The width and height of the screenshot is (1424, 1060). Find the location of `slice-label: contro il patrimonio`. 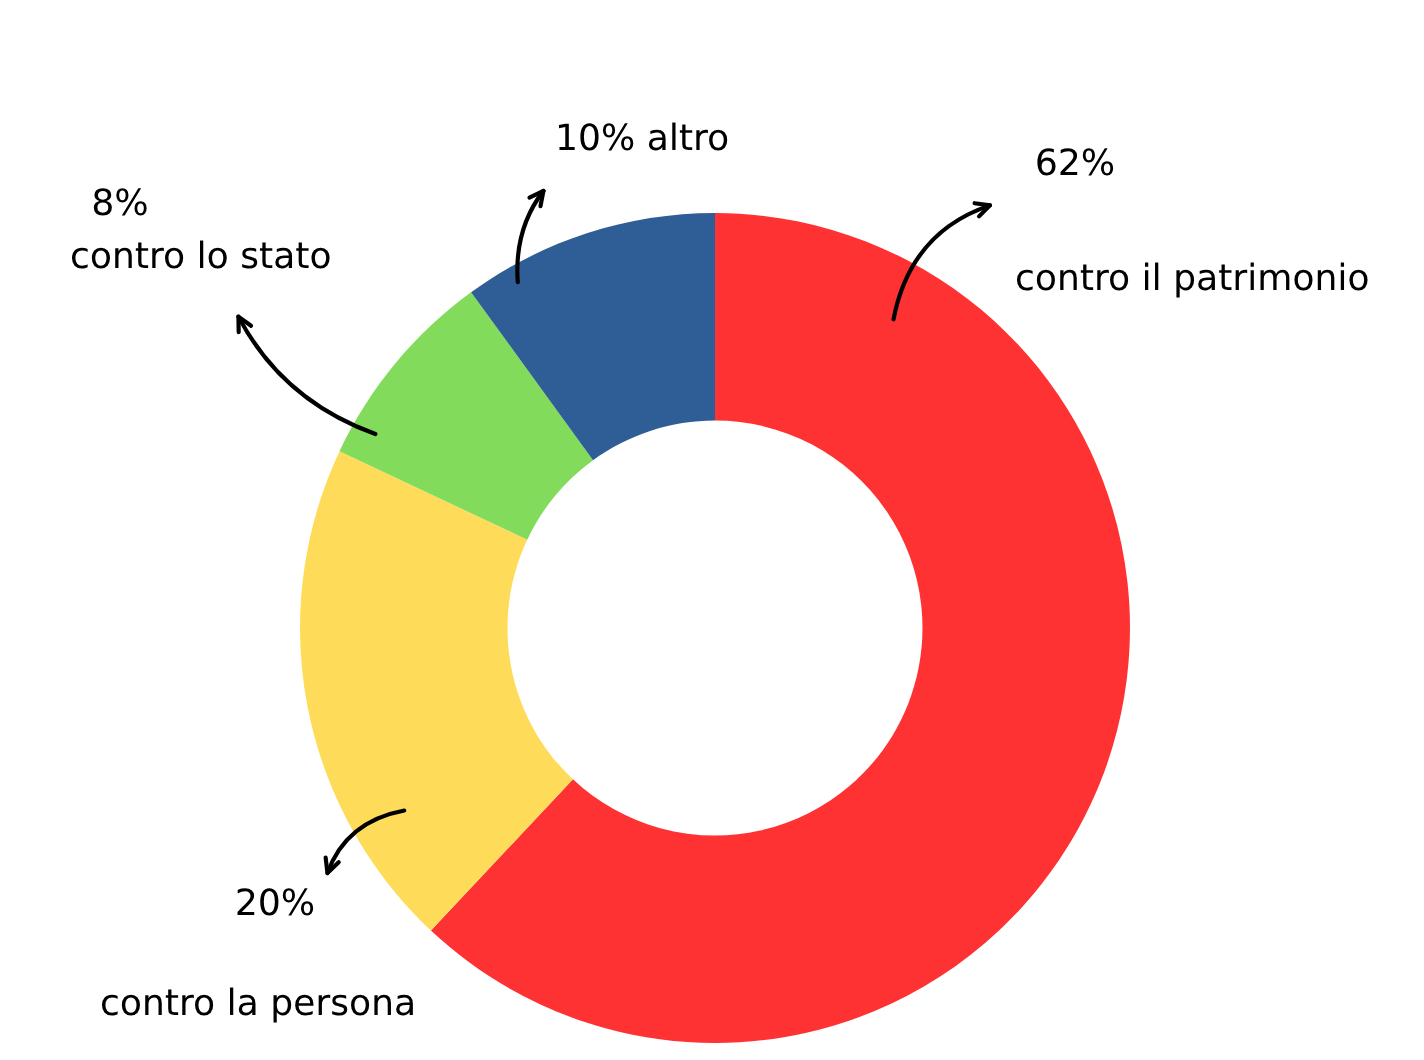

slice-label: contro il patrimonio is located at coordinates (1192, 280).